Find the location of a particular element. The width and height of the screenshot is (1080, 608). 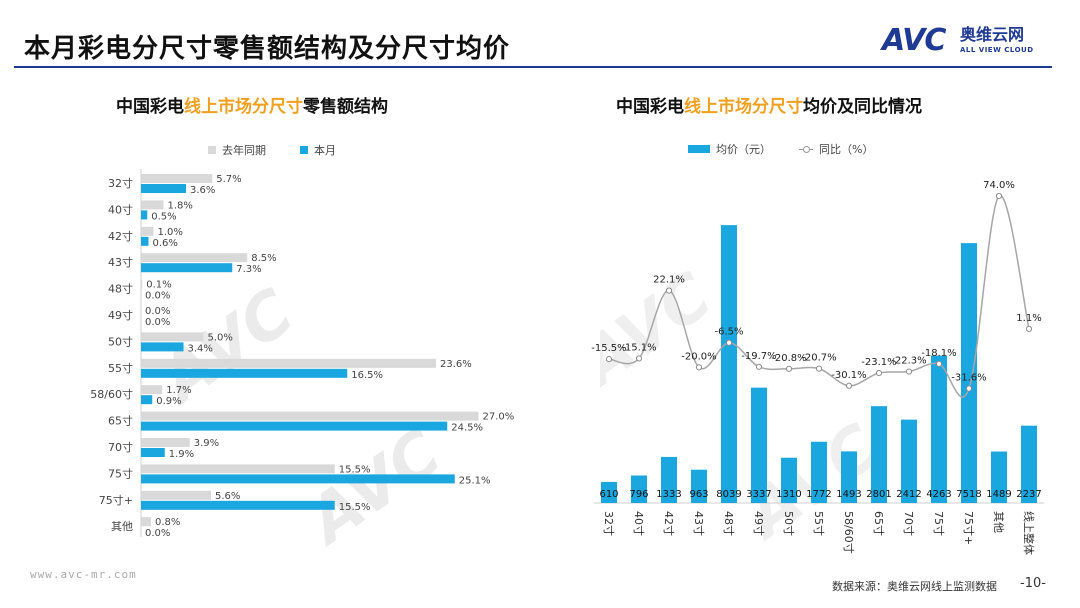

yoy-label: -23.1% is located at coordinates (878, 362).